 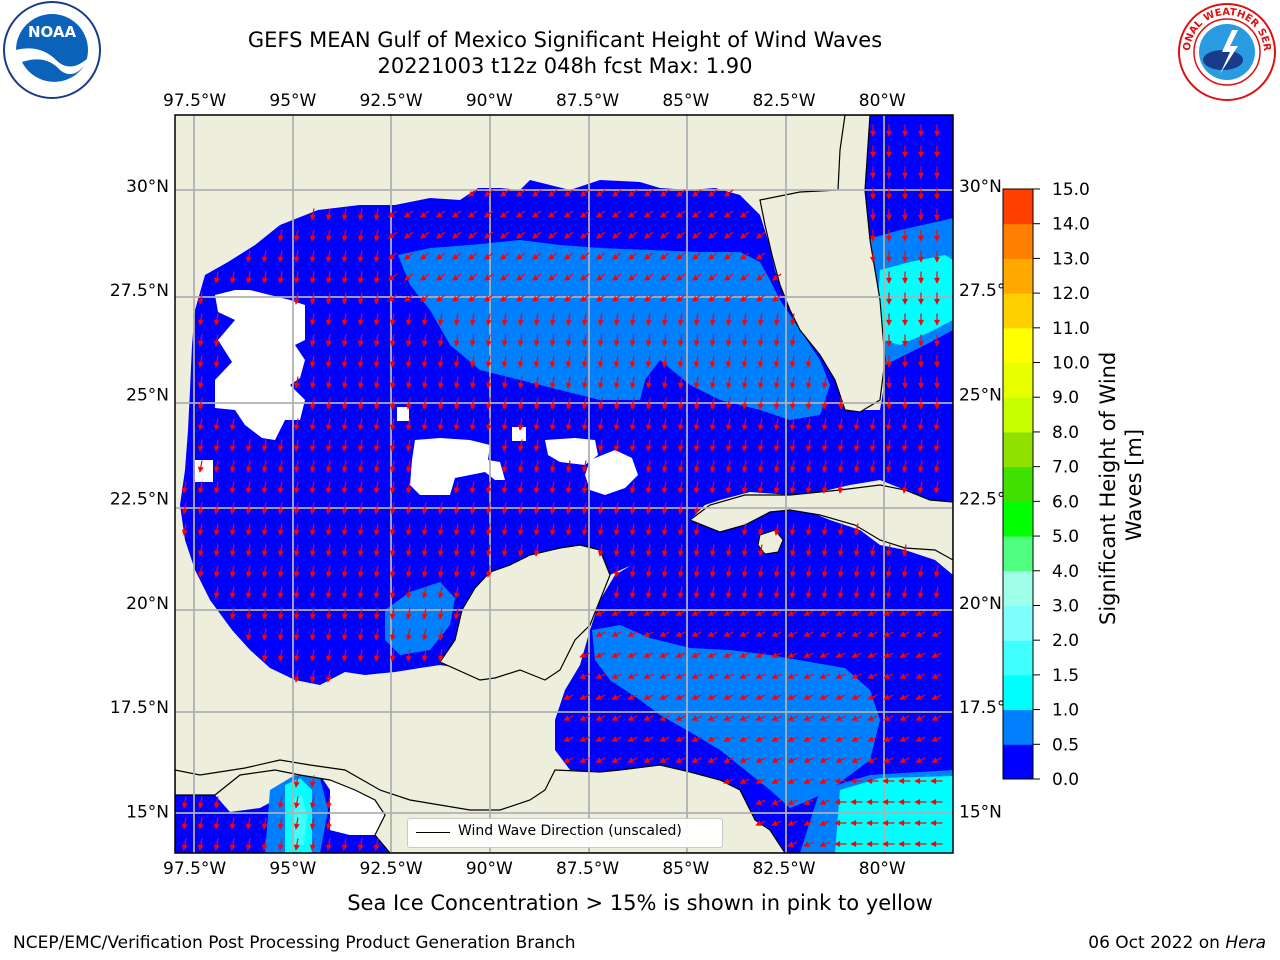 I want to click on colorbar-tick-label: 14.0, so click(x=1071, y=225).